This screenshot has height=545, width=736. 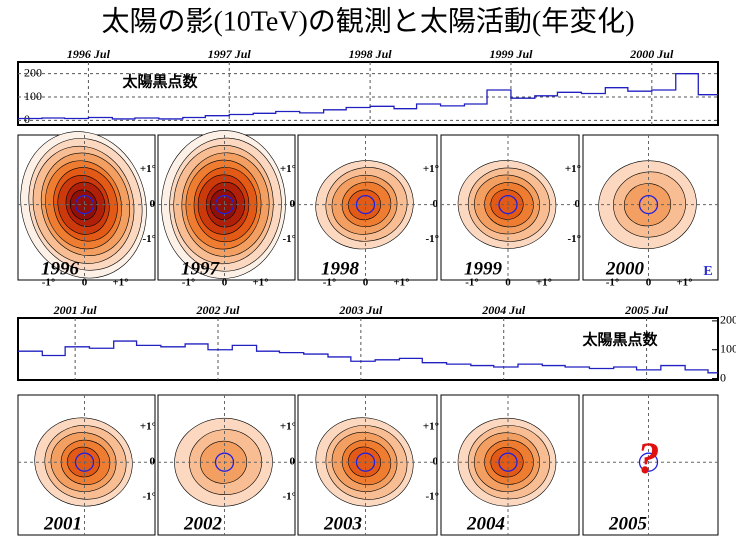 What do you see at coordinates (707, 271) in the screenshot?
I see `east-label: E` at bounding box center [707, 271].